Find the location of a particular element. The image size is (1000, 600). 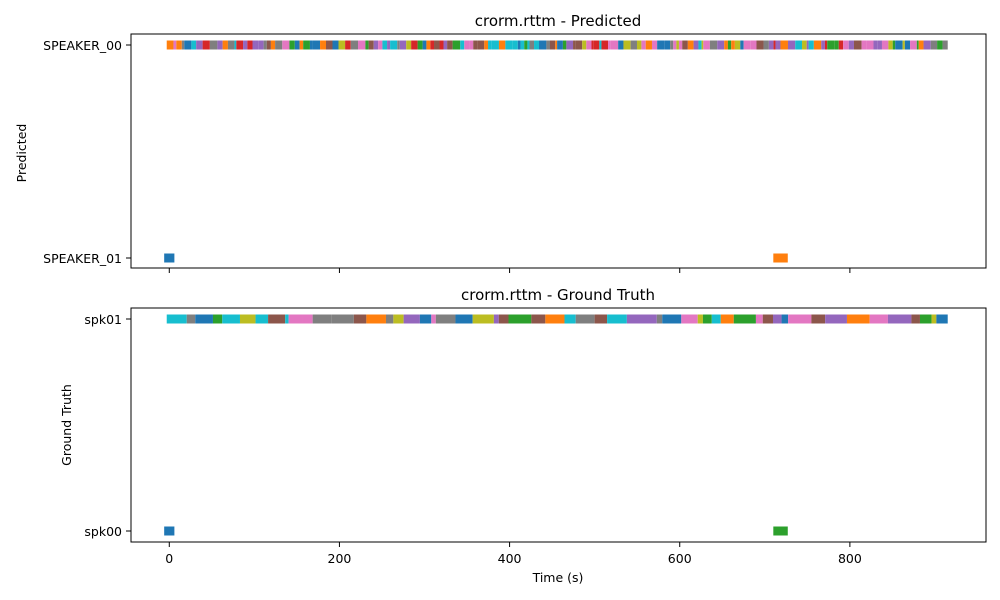

ground-truth-ytick-label-spk00: spk00 is located at coordinates (103, 531).